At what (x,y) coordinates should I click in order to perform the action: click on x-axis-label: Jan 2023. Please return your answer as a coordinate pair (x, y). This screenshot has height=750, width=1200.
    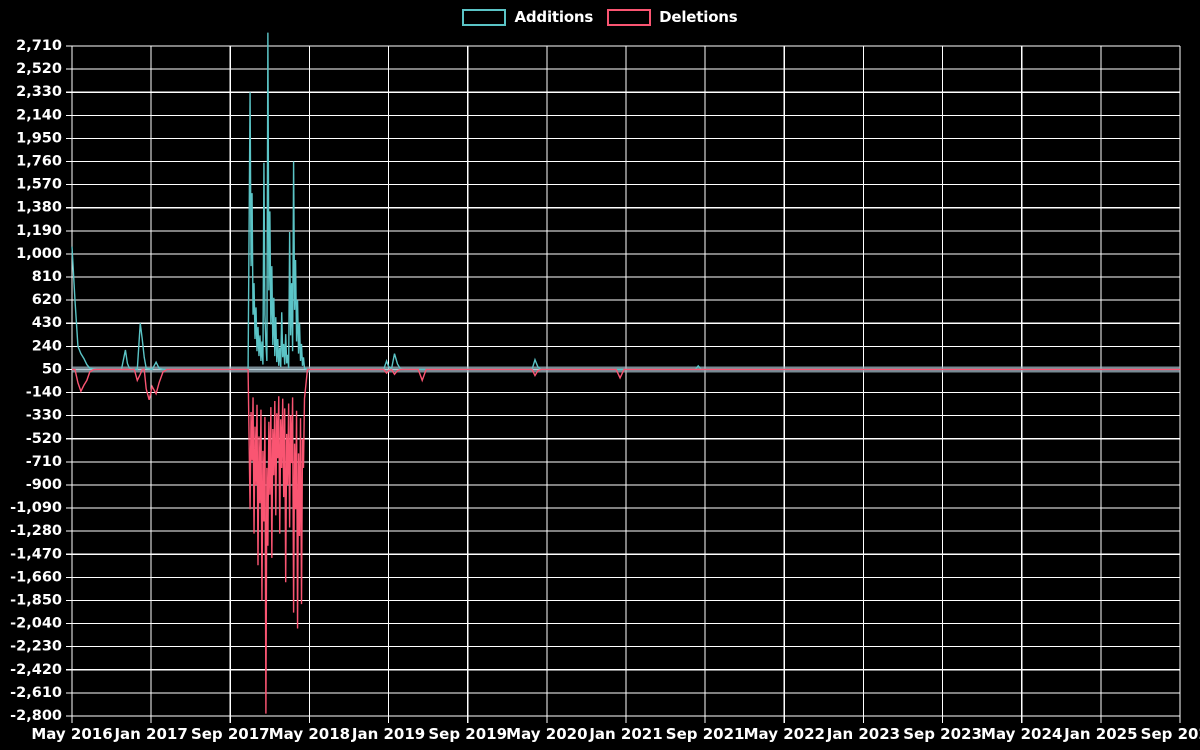
    Looking at the image, I should click on (863, 734).